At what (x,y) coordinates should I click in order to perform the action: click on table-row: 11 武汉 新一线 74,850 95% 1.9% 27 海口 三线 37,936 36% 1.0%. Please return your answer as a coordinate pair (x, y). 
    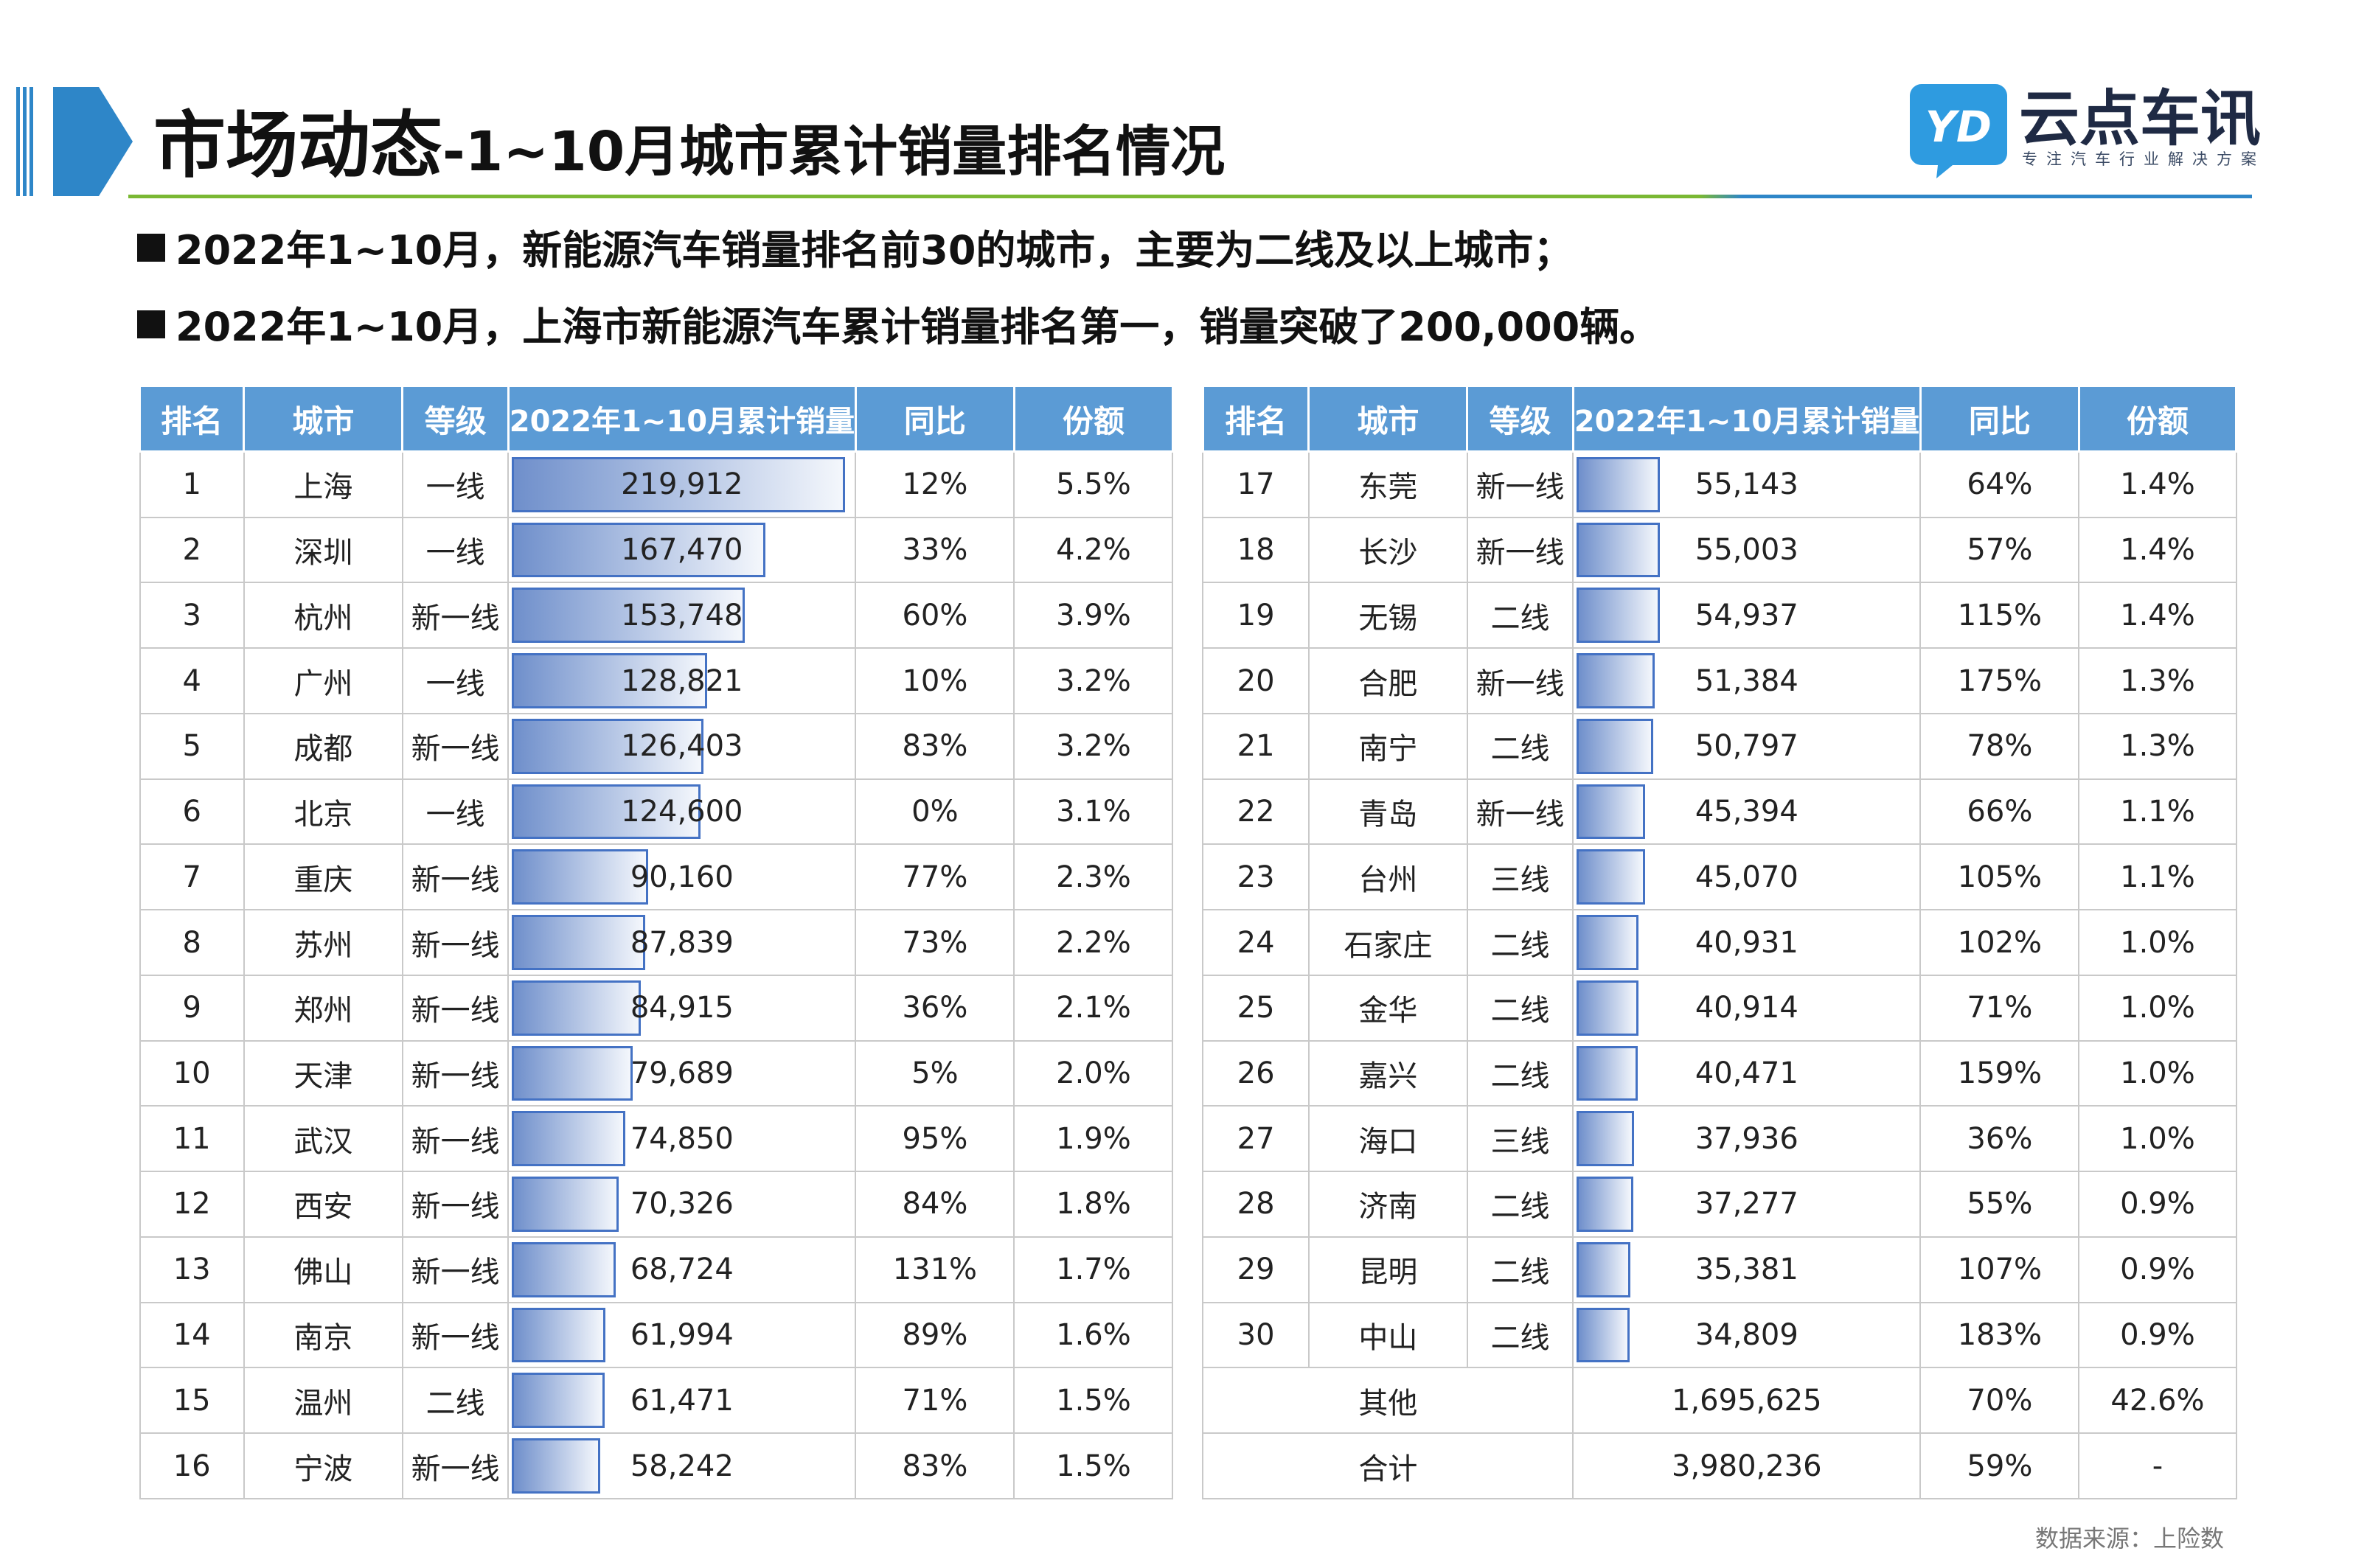
    Looking at the image, I should click on (1188, 1139).